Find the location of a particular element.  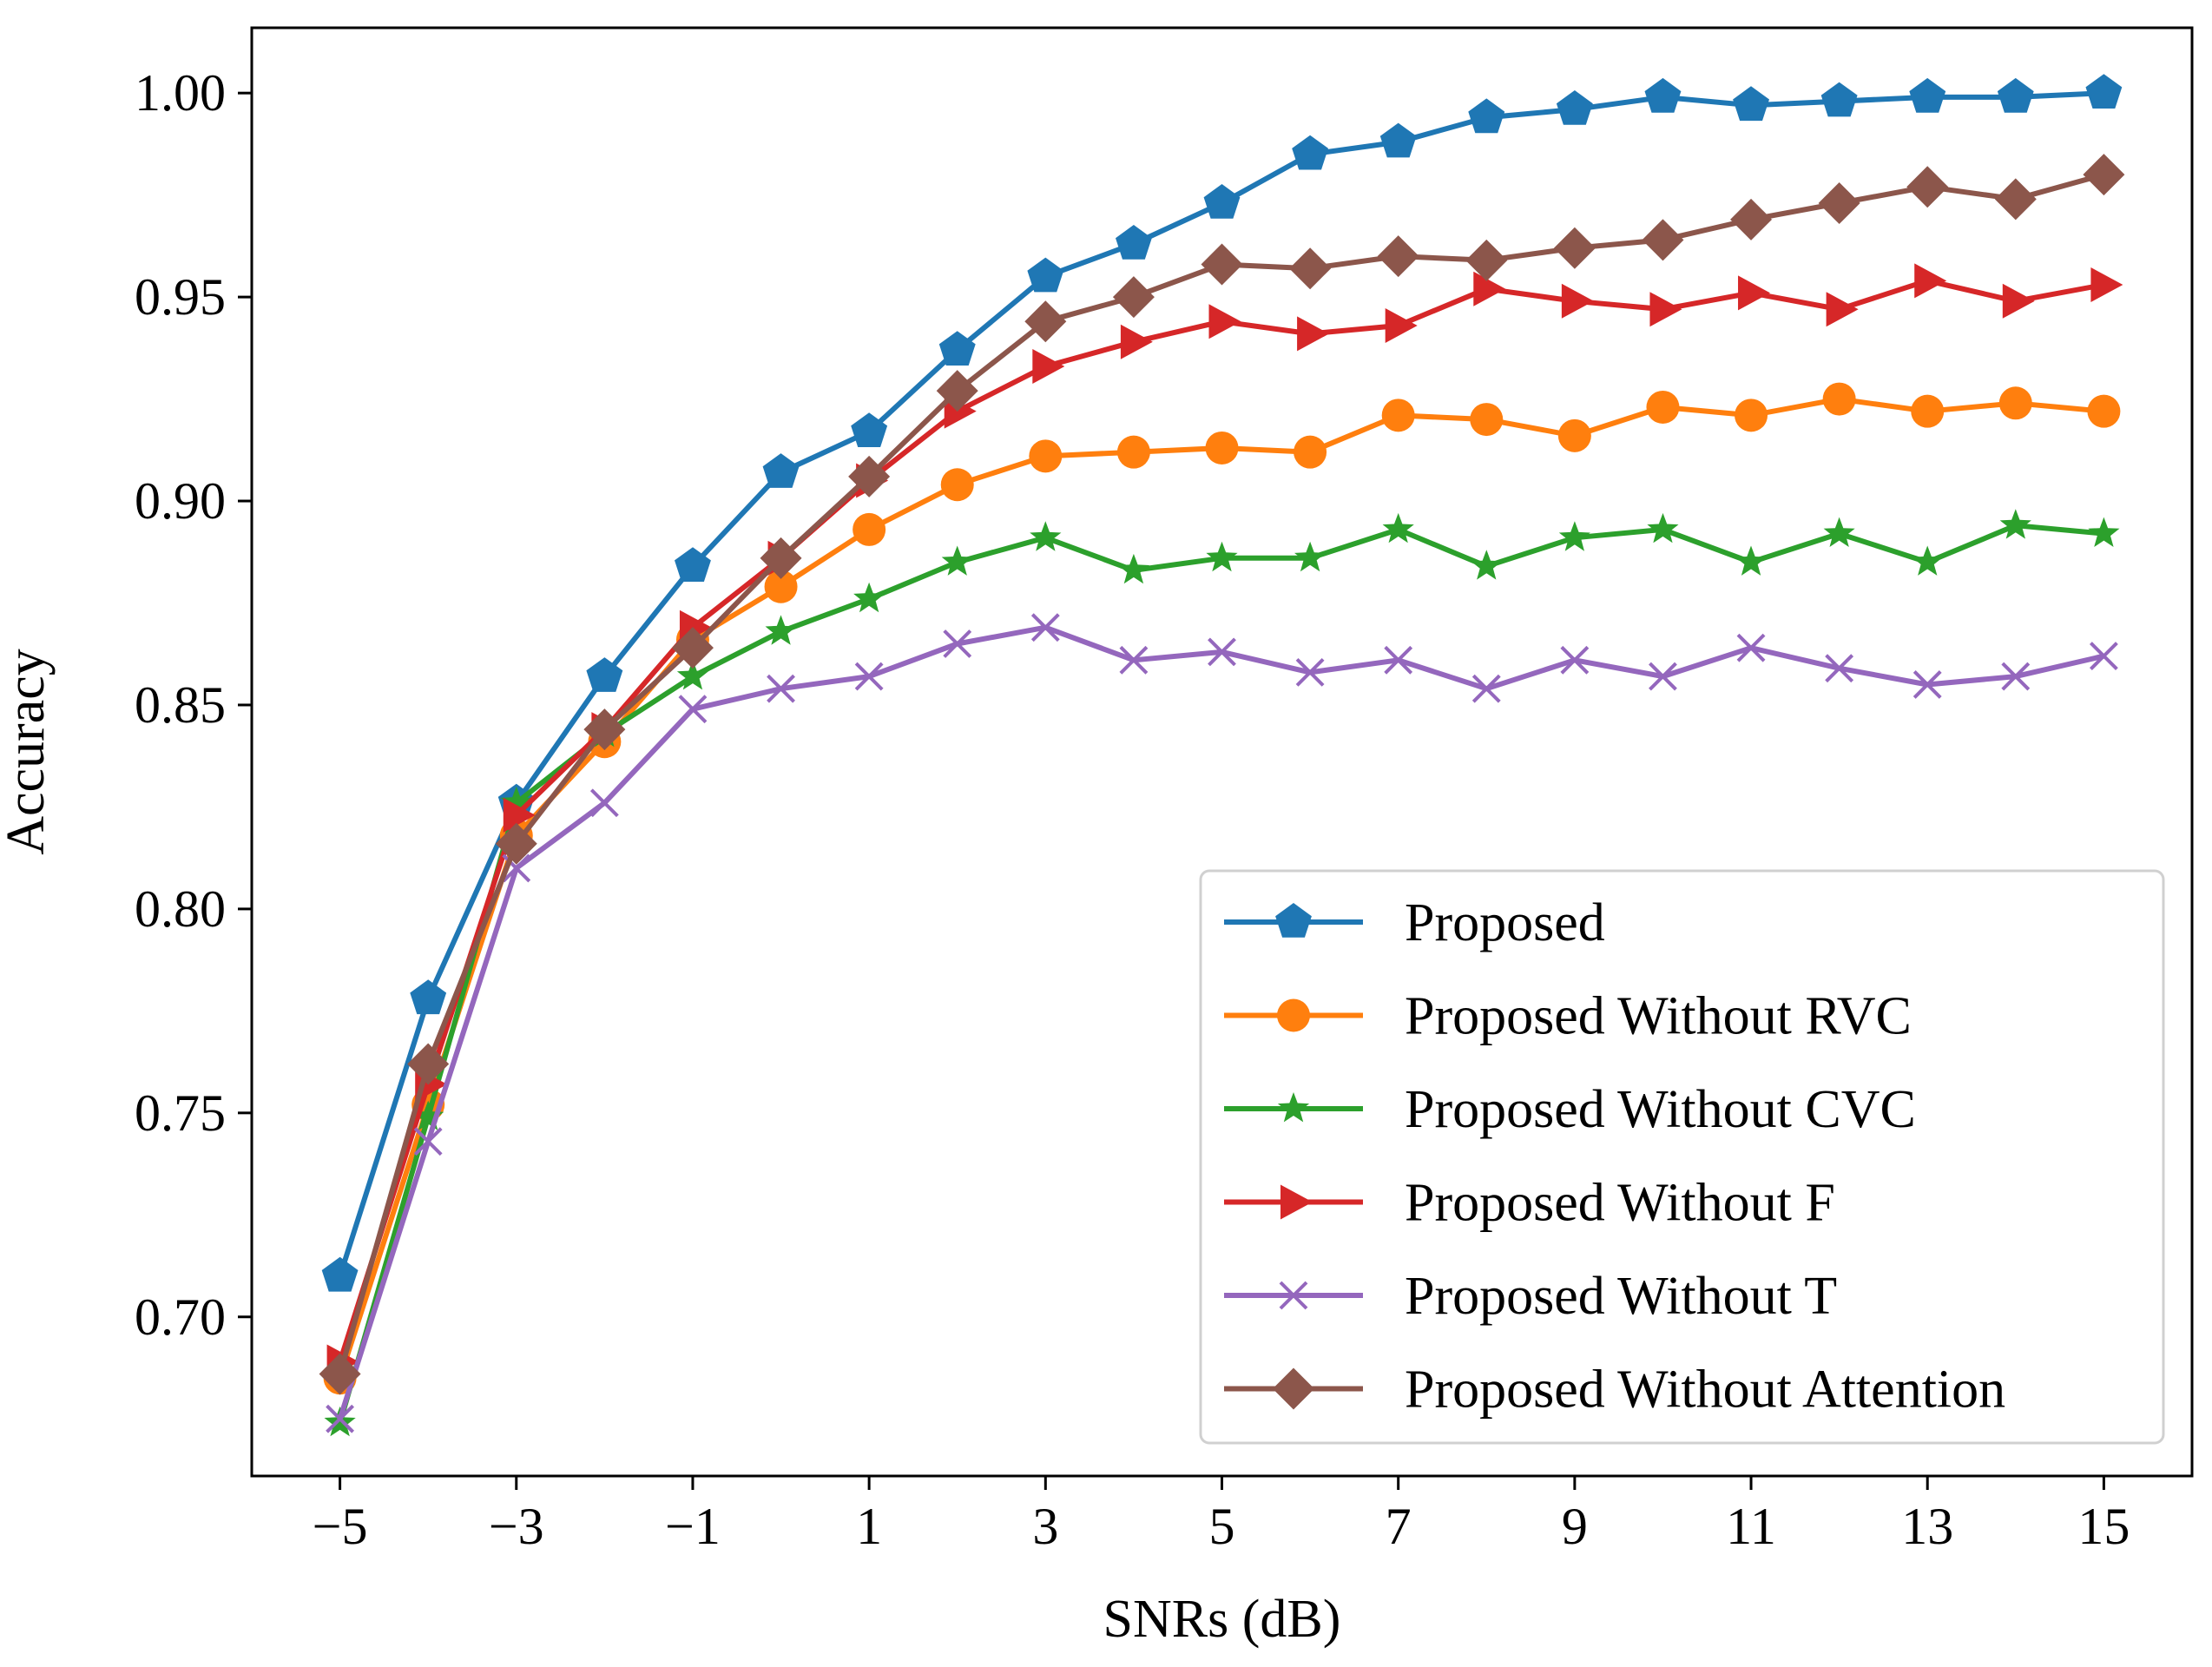

y-tick-label: 1.00 is located at coordinates (180, 93).